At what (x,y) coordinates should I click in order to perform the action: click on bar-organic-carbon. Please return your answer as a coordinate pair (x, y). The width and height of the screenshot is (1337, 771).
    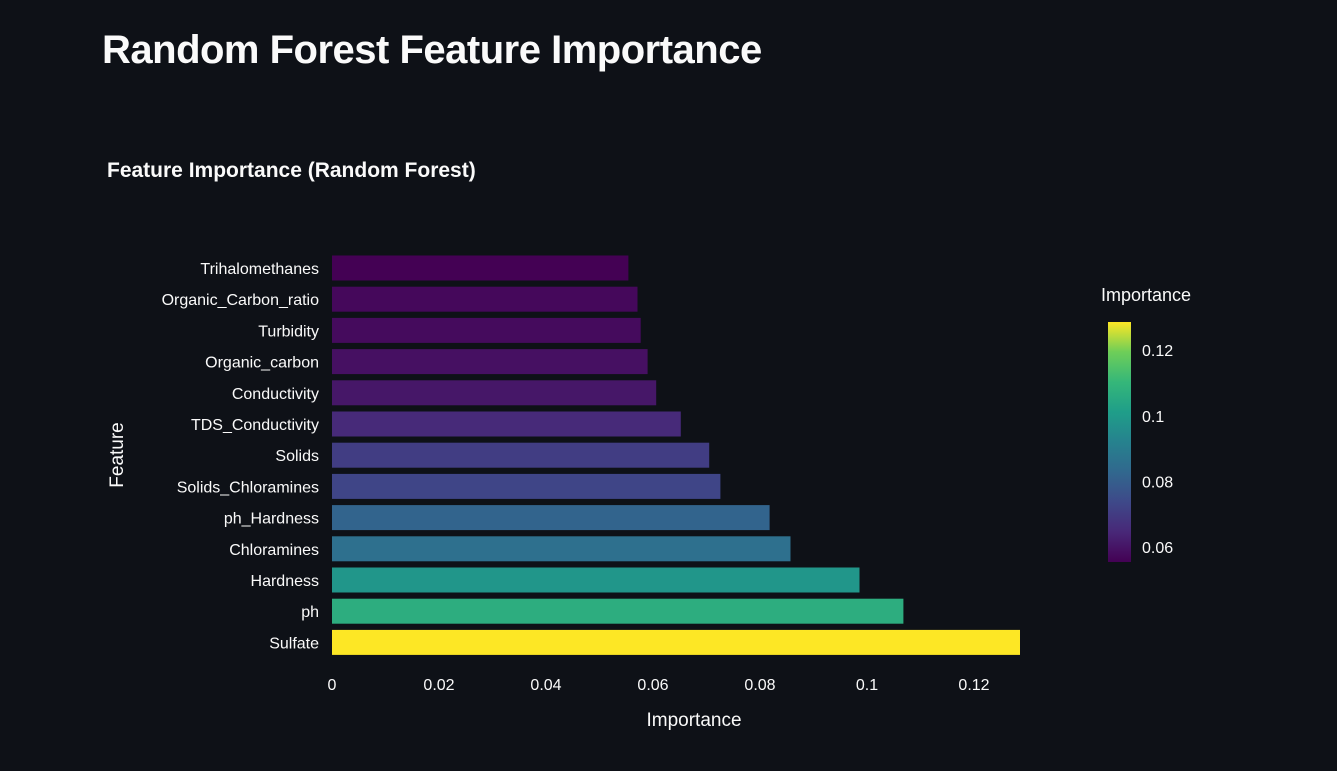
    Looking at the image, I should click on (490, 362).